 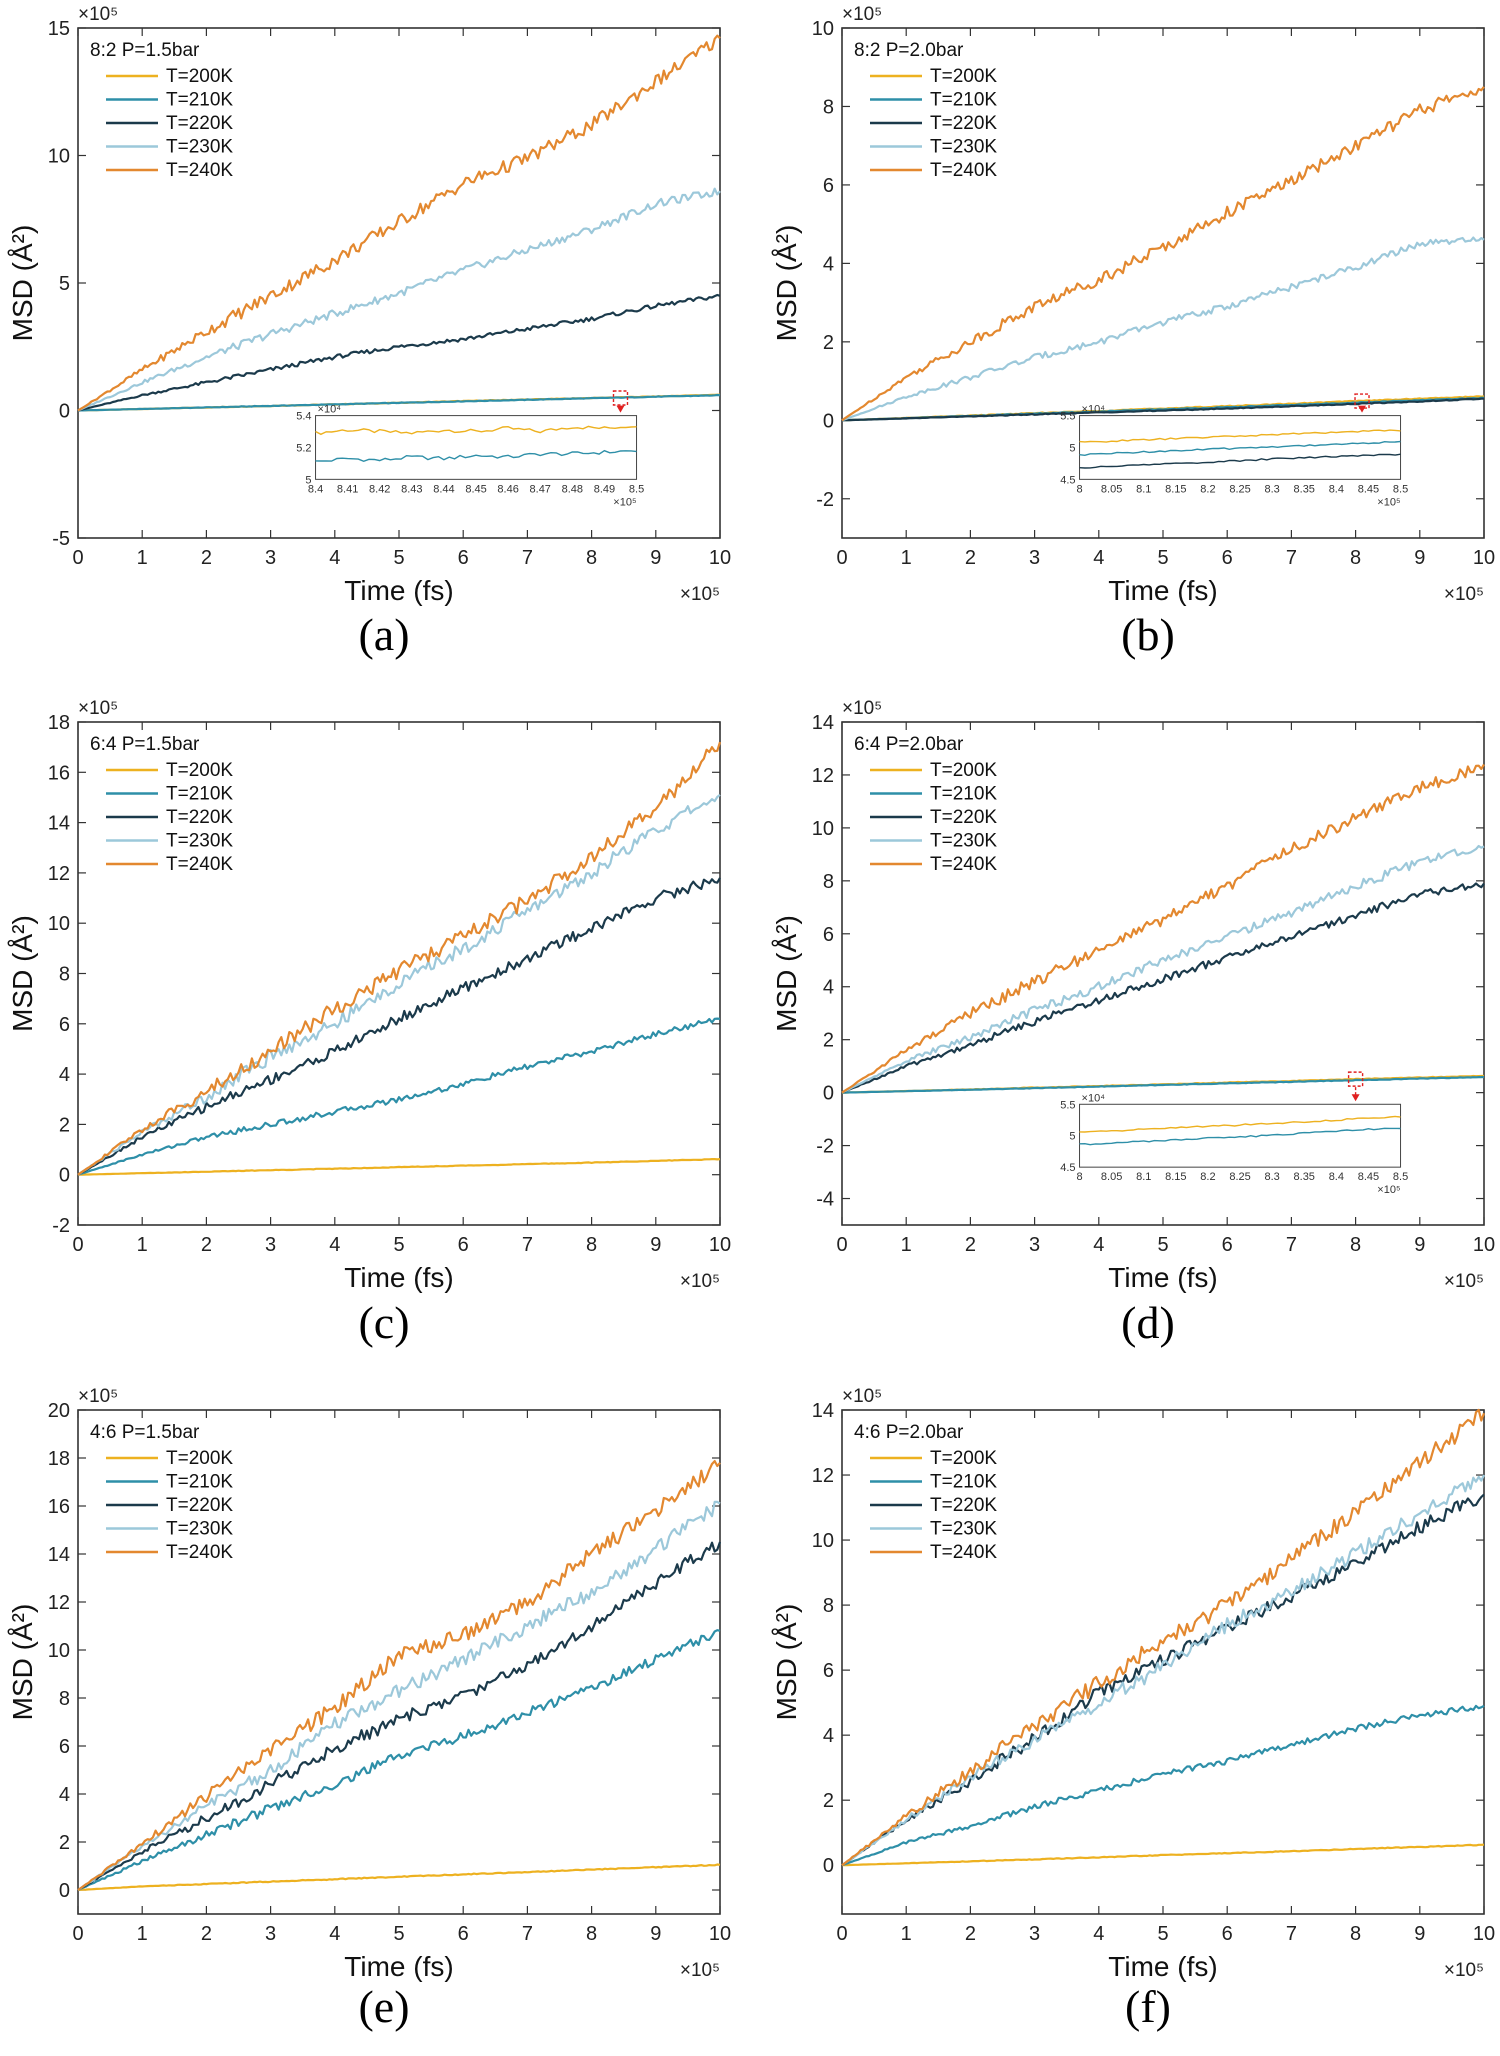 What do you see at coordinates (1148, 2006) in the screenshot?
I see `panel-caption: (f)` at bounding box center [1148, 2006].